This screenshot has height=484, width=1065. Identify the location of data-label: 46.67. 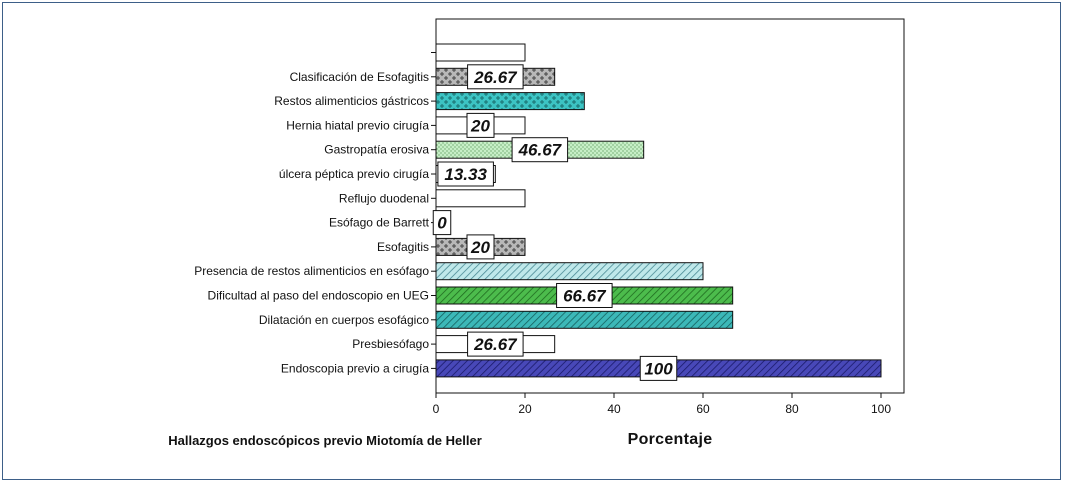
(540, 150).